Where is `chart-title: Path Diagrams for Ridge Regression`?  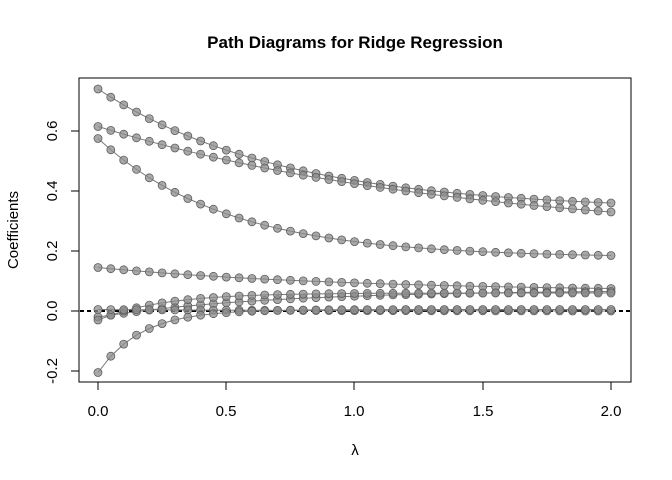
chart-title: Path Diagrams for Ridge Regression is located at coordinates (355, 42).